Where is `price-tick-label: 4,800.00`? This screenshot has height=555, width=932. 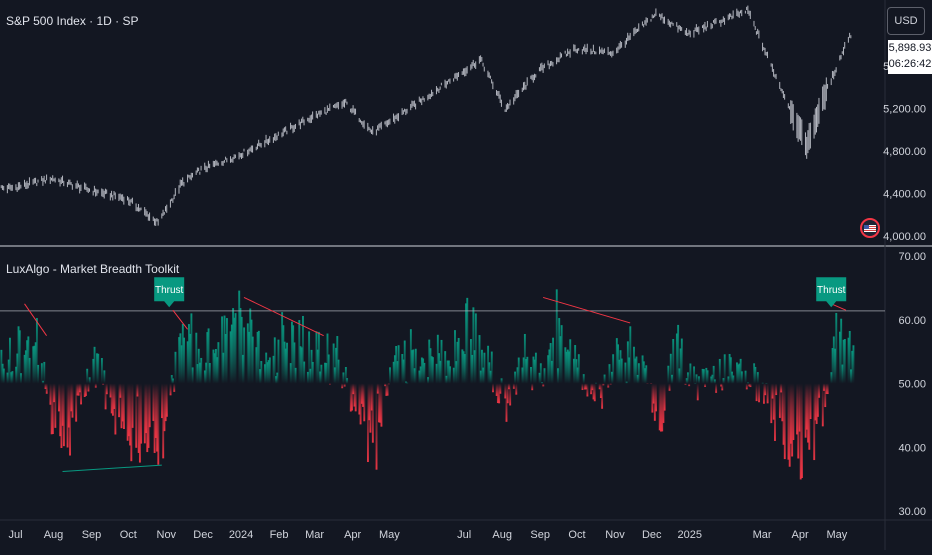
price-tick-label: 4,800.00 is located at coordinates (904, 152).